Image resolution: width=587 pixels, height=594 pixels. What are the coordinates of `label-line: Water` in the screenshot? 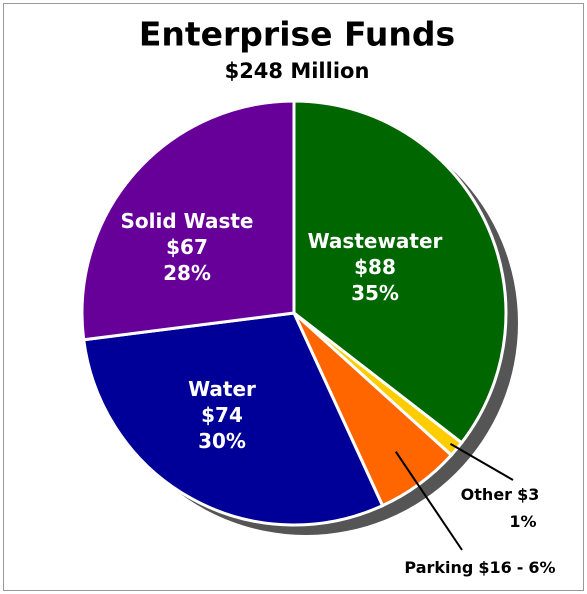 It's located at (222, 389).